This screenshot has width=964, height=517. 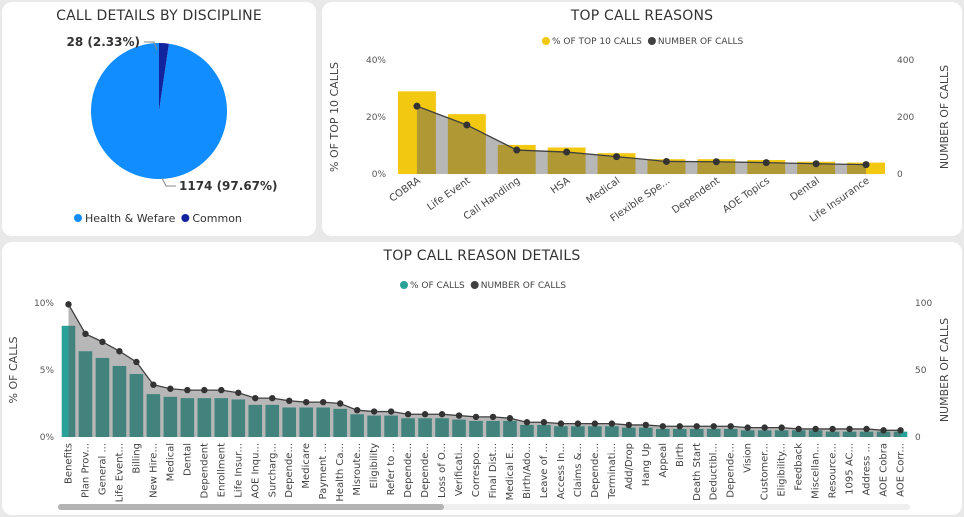 What do you see at coordinates (561, 185) in the screenshot?
I see `x-tick-label: HSA` at bounding box center [561, 185].